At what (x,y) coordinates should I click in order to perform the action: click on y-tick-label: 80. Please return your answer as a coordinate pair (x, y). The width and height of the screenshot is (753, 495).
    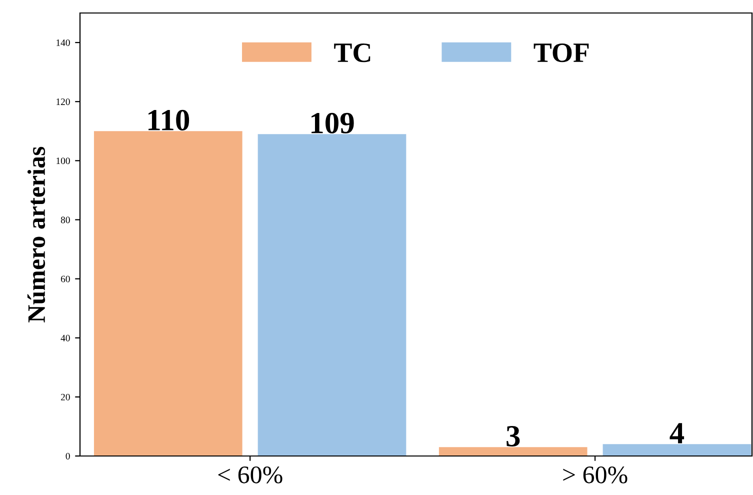
    Looking at the image, I should click on (65, 220).